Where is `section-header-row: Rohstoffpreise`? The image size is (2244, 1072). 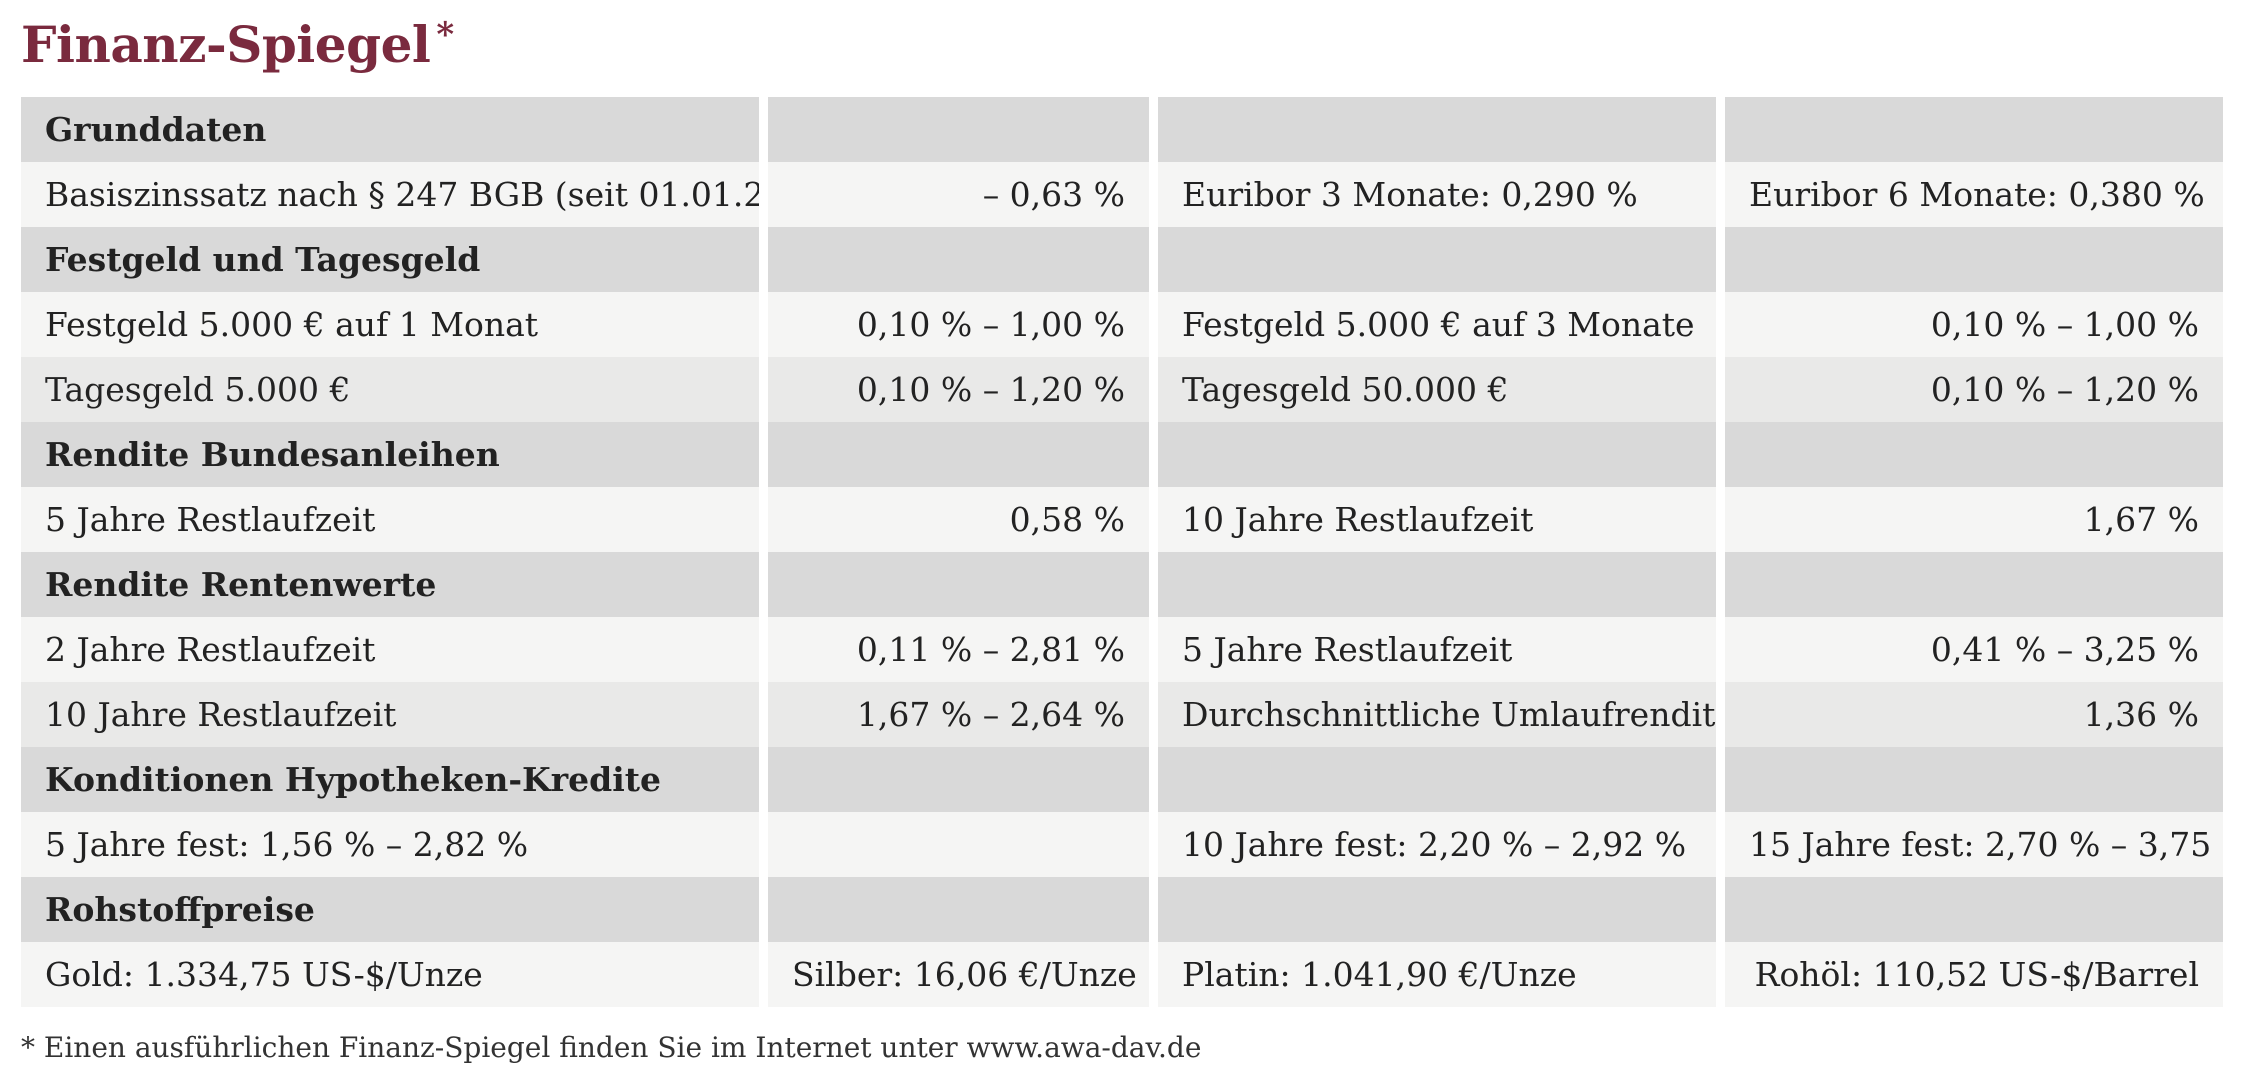 section-header-row: Rohstoffpreise is located at coordinates (1122, 909).